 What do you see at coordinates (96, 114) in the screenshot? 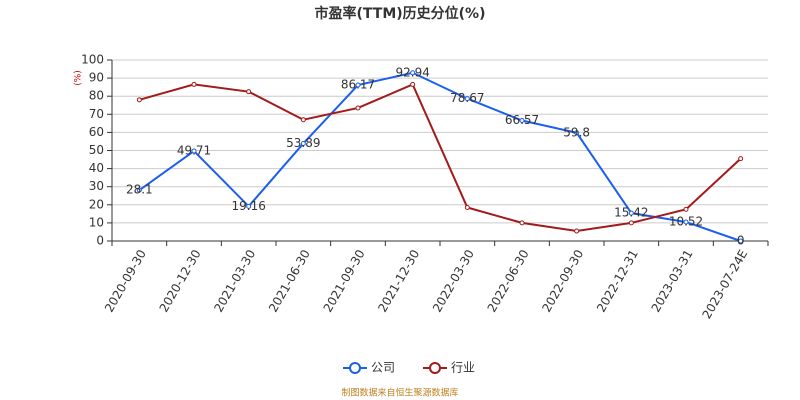
I see `y-tick-label: 70` at bounding box center [96, 114].